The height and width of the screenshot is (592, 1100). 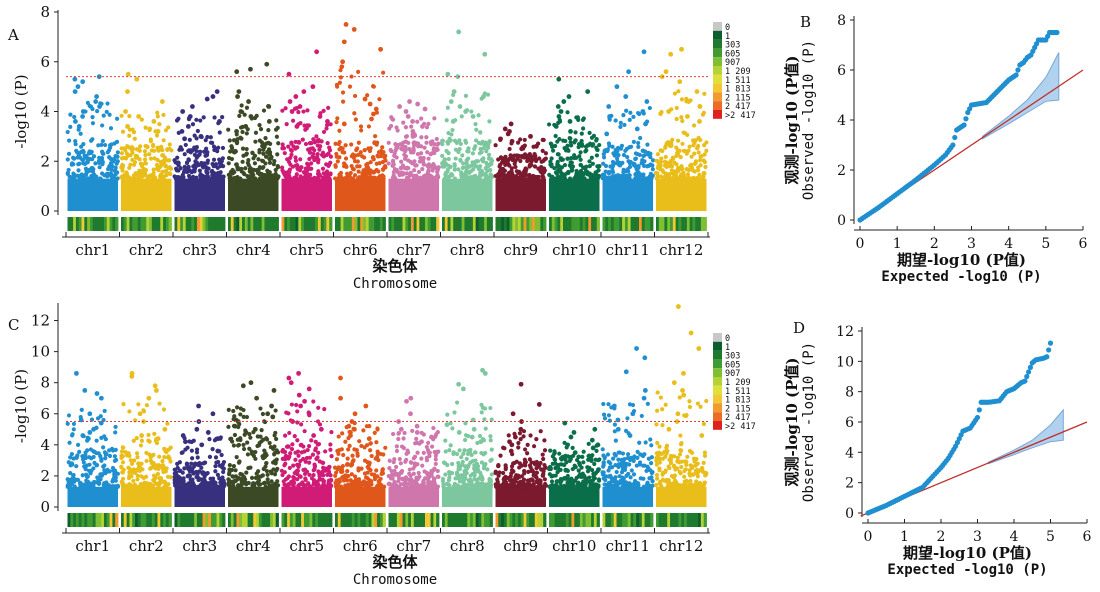 What do you see at coordinates (1008, 244) in the screenshot?
I see `x-tick-label: 4` at bounding box center [1008, 244].